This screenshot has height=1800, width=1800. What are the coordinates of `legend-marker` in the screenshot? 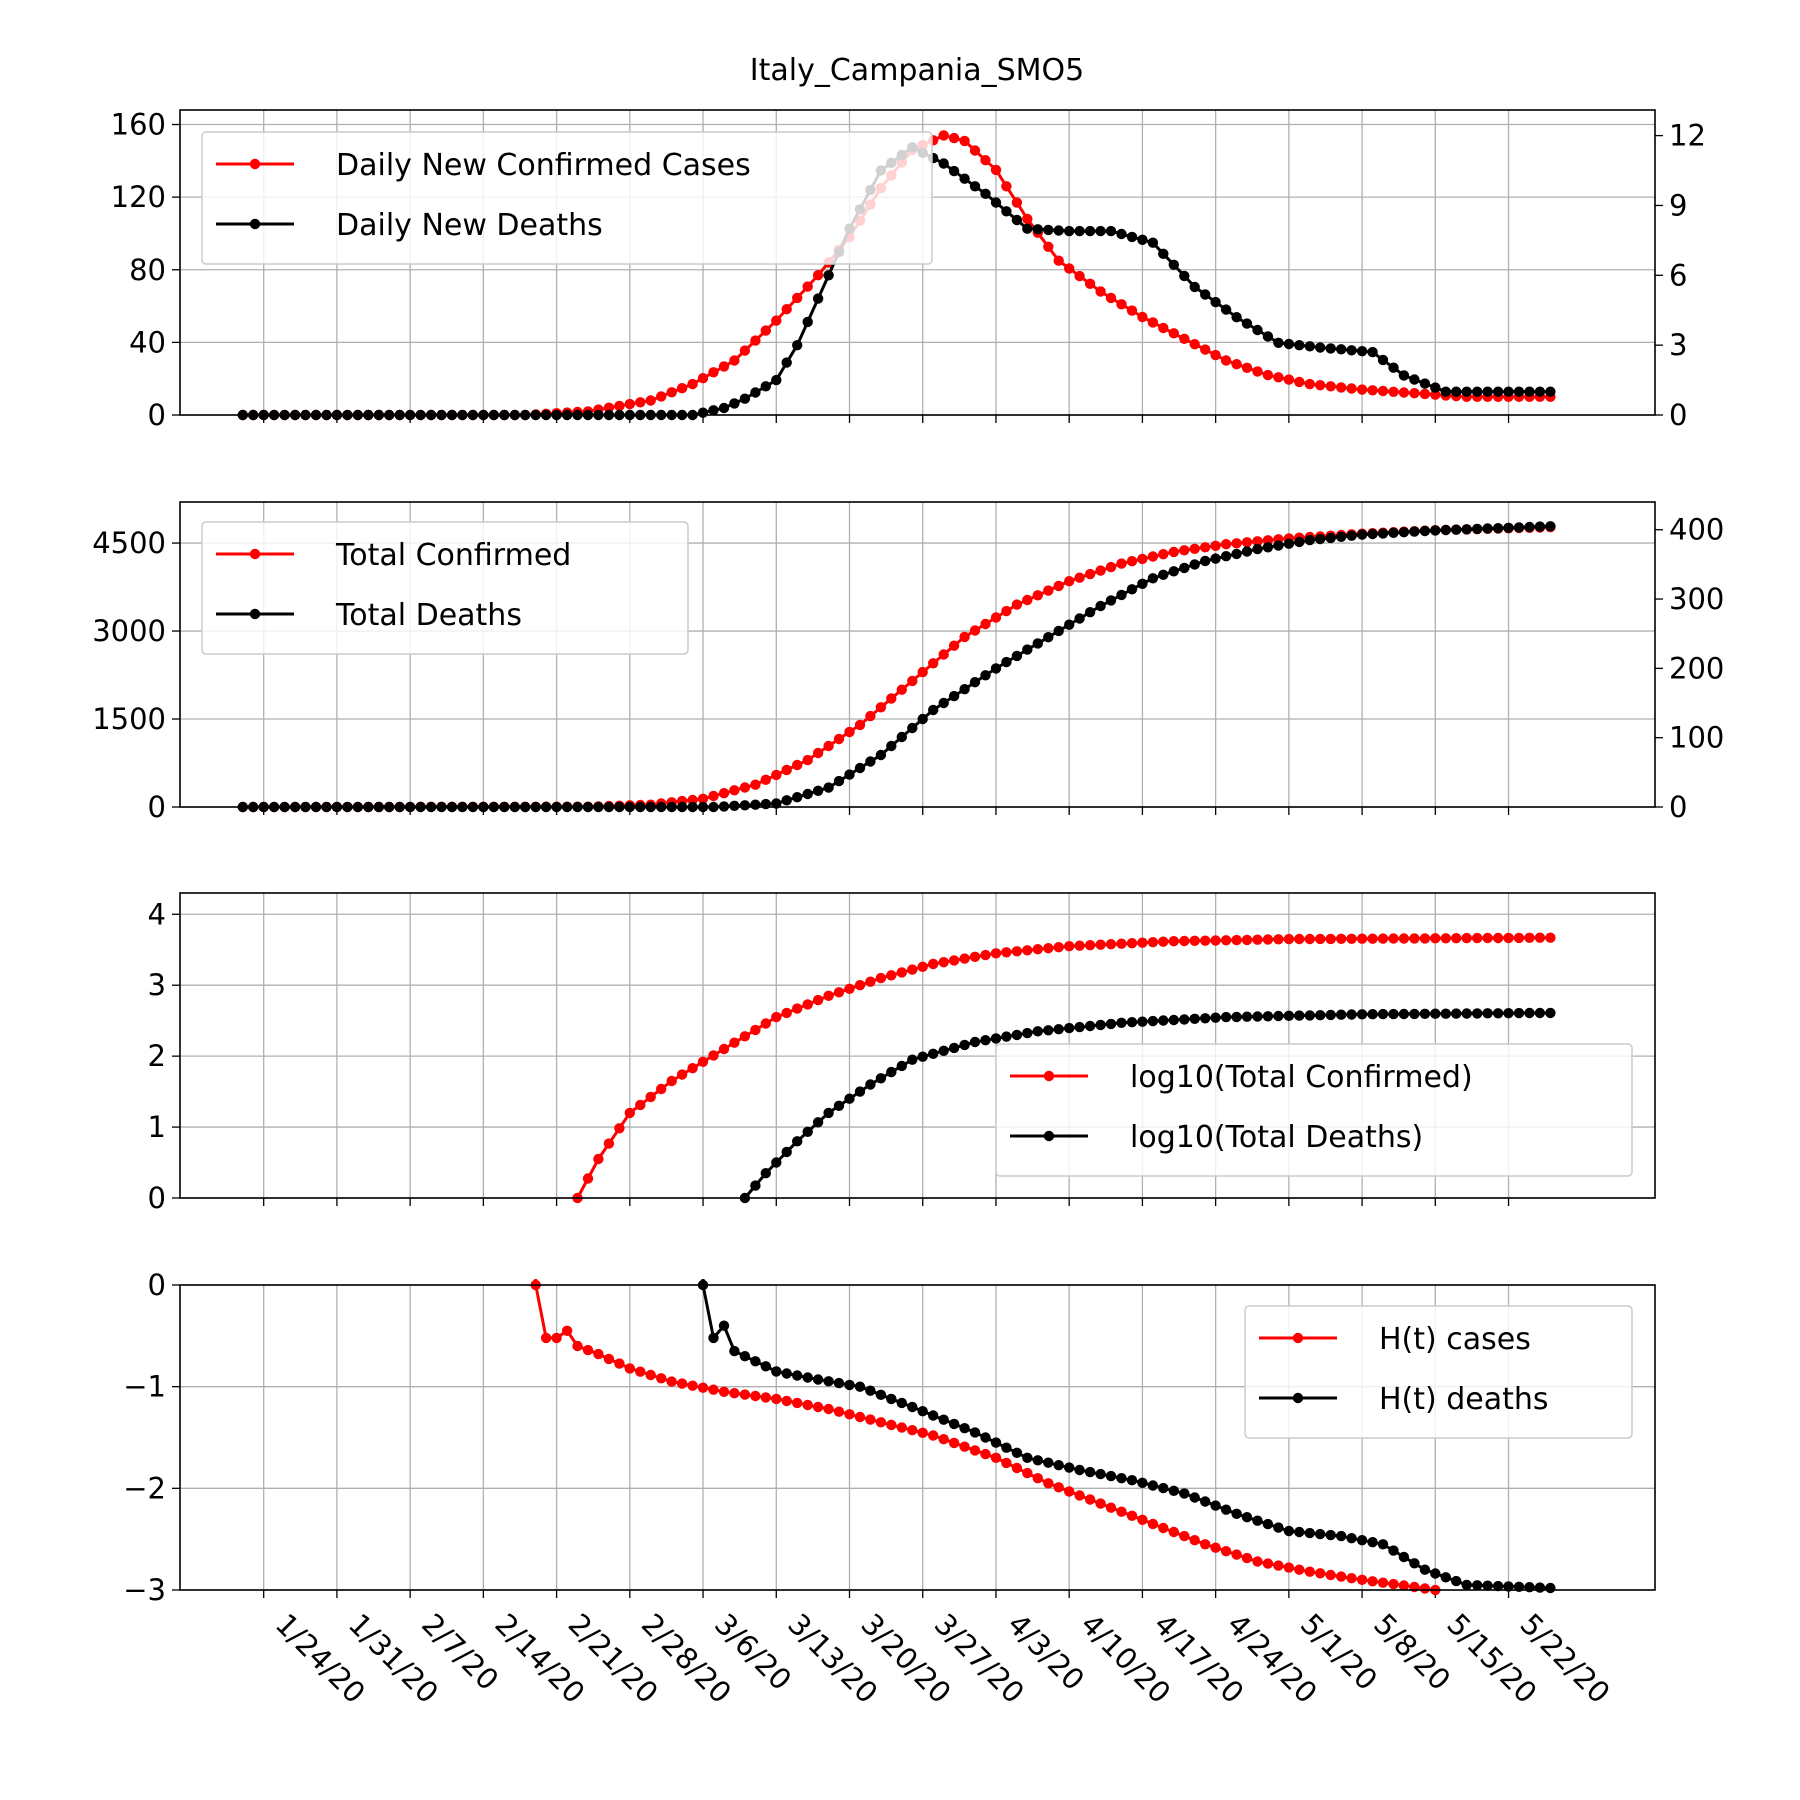 It's located at (255, 554).